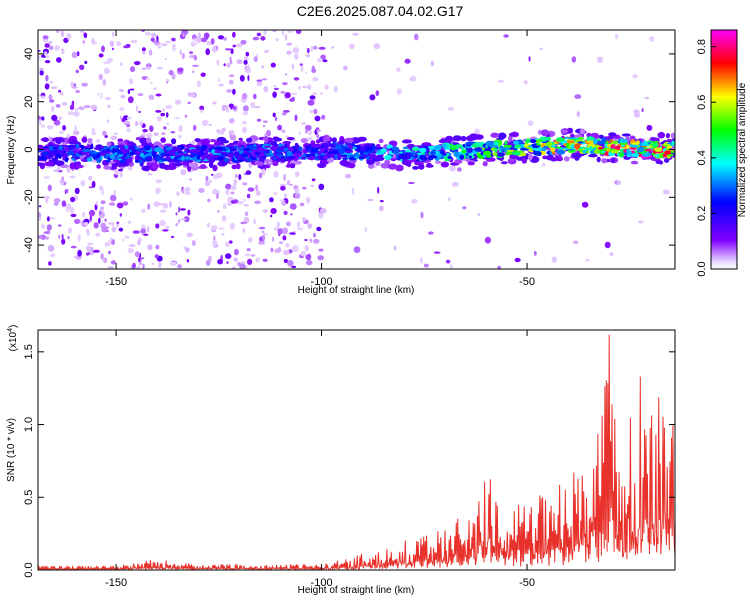 Image resolution: width=750 pixels, height=600 pixels. What do you see at coordinates (356, 290) in the screenshot?
I see `spectrogram-x-label: Height of straight line (km)` at bounding box center [356, 290].